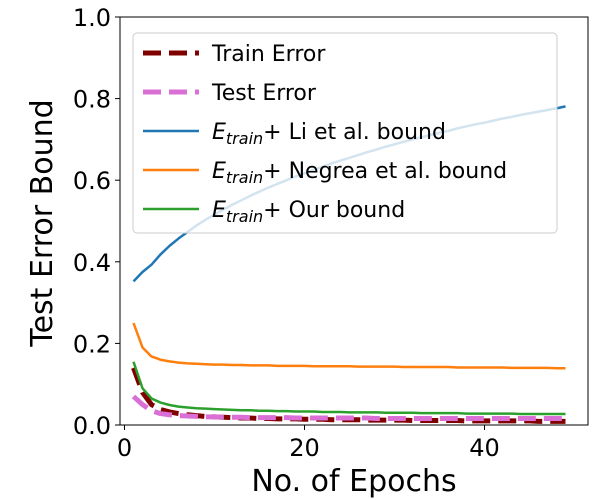 This screenshot has height=500, width=600. What do you see at coordinates (329, 134) in the screenshot?
I see `legend-label-2: Etrain+ Li et al. bound` at bounding box center [329, 134].